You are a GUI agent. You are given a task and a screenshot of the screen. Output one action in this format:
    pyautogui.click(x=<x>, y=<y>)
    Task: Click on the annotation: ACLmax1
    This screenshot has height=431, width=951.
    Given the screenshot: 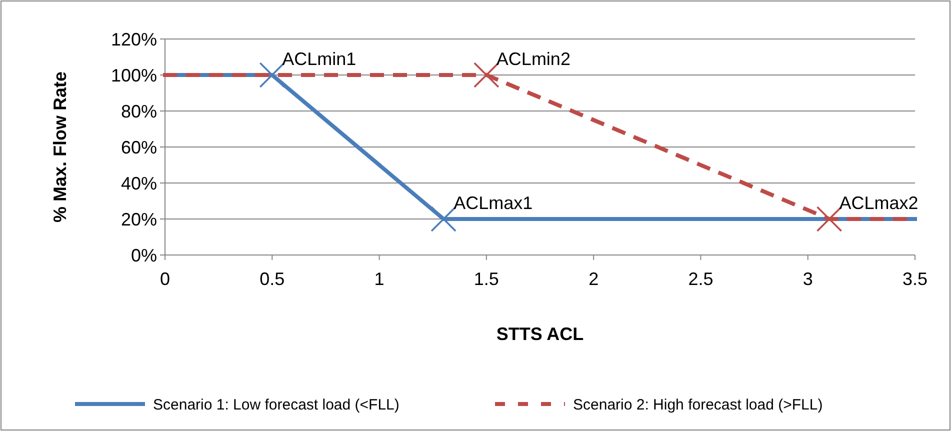 What is the action you would take?
    pyautogui.click(x=493, y=203)
    